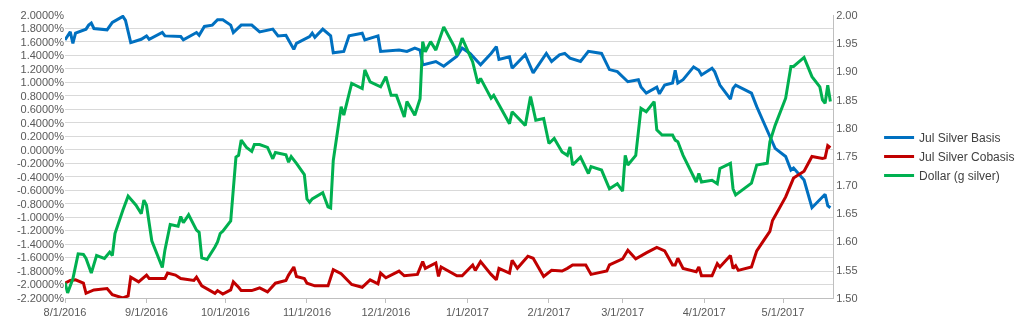 The image size is (1032, 330). What do you see at coordinates (40, 176) in the screenshot?
I see `y-tick-label: -0.4000%` at bounding box center [40, 176].